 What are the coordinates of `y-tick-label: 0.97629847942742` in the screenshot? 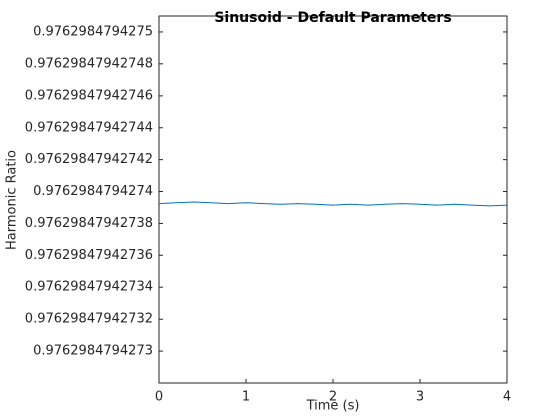 It's located at (89, 159).